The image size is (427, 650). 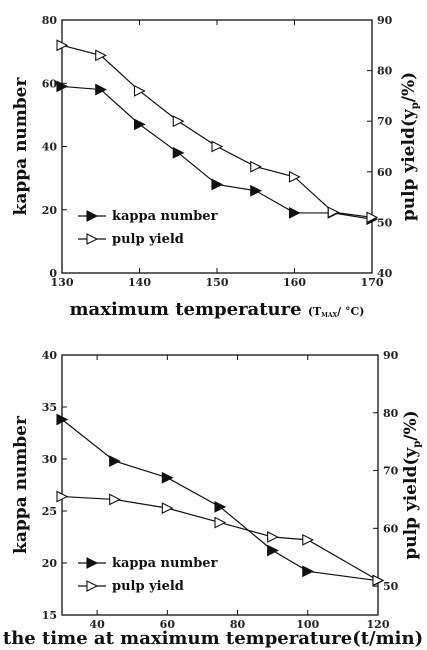 What do you see at coordinates (49, 407) in the screenshot?
I see `y-left-tick-label: 35` at bounding box center [49, 407].